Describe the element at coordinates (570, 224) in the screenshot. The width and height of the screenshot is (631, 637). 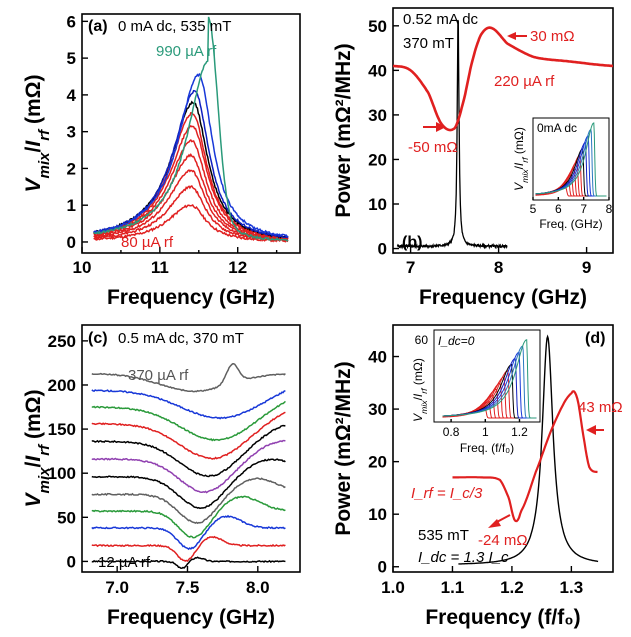
I see `panel-b-inset-xlabel: Freq. (GHz)` at that location.